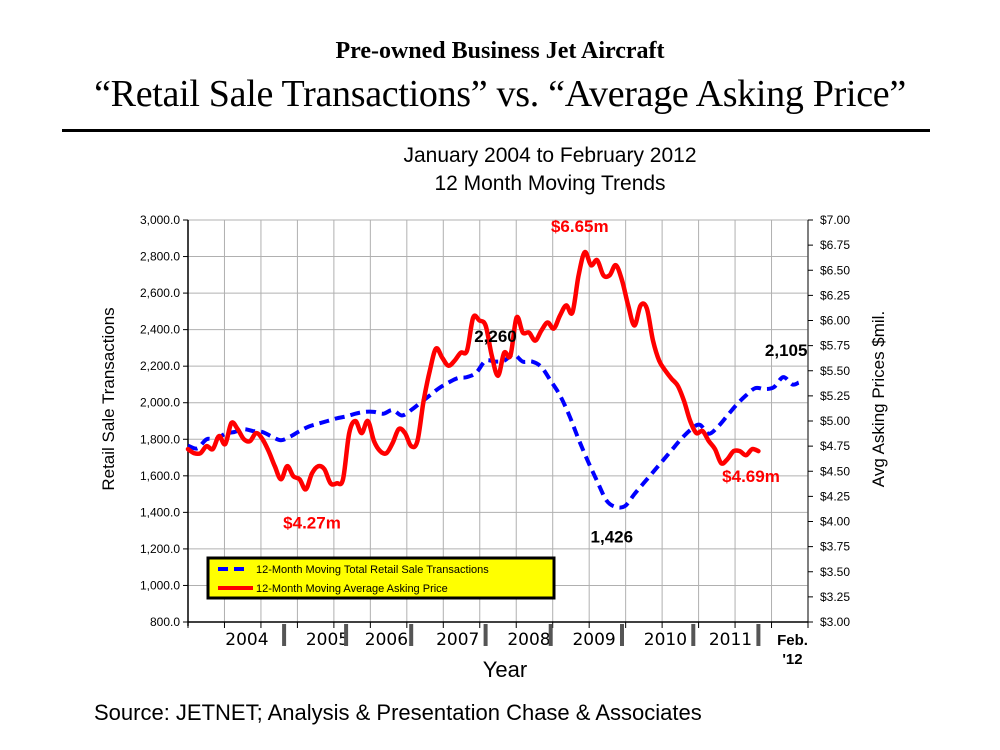 This screenshot has height=750, width=1000. What do you see at coordinates (246, 640) in the screenshot?
I see `x-year-label: 2004` at bounding box center [246, 640].